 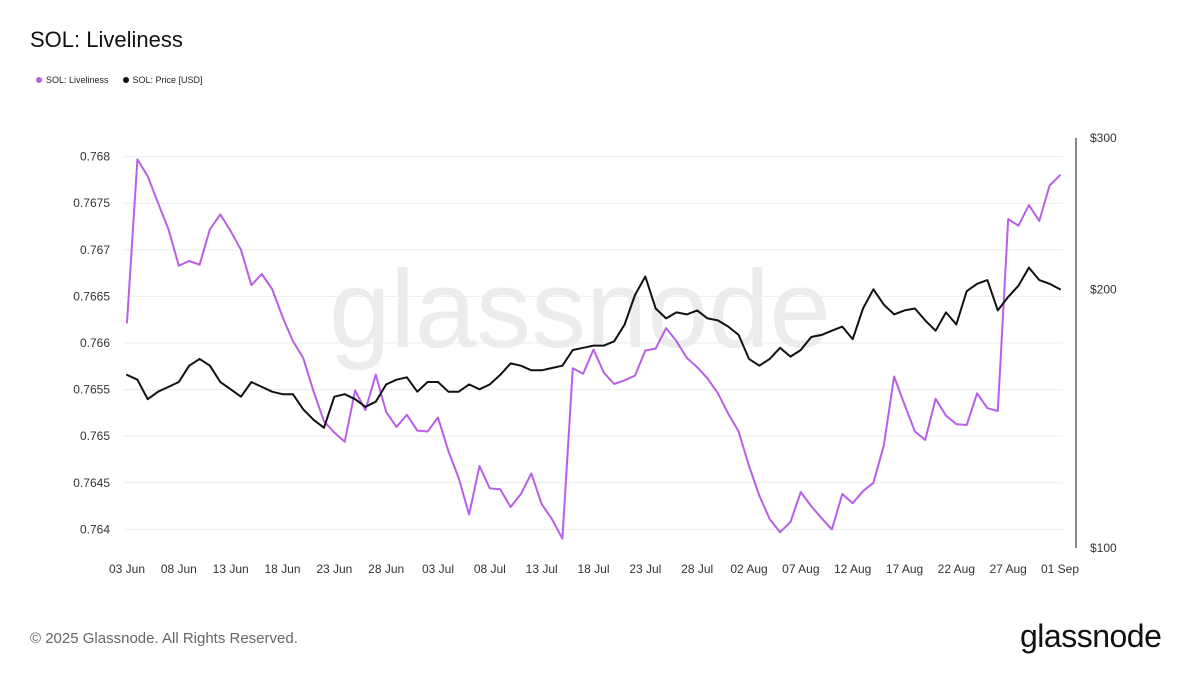 What do you see at coordinates (231, 569) in the screenshot?
I see `x-tick-label: 13 Jun` at bounding box center [231, 569].